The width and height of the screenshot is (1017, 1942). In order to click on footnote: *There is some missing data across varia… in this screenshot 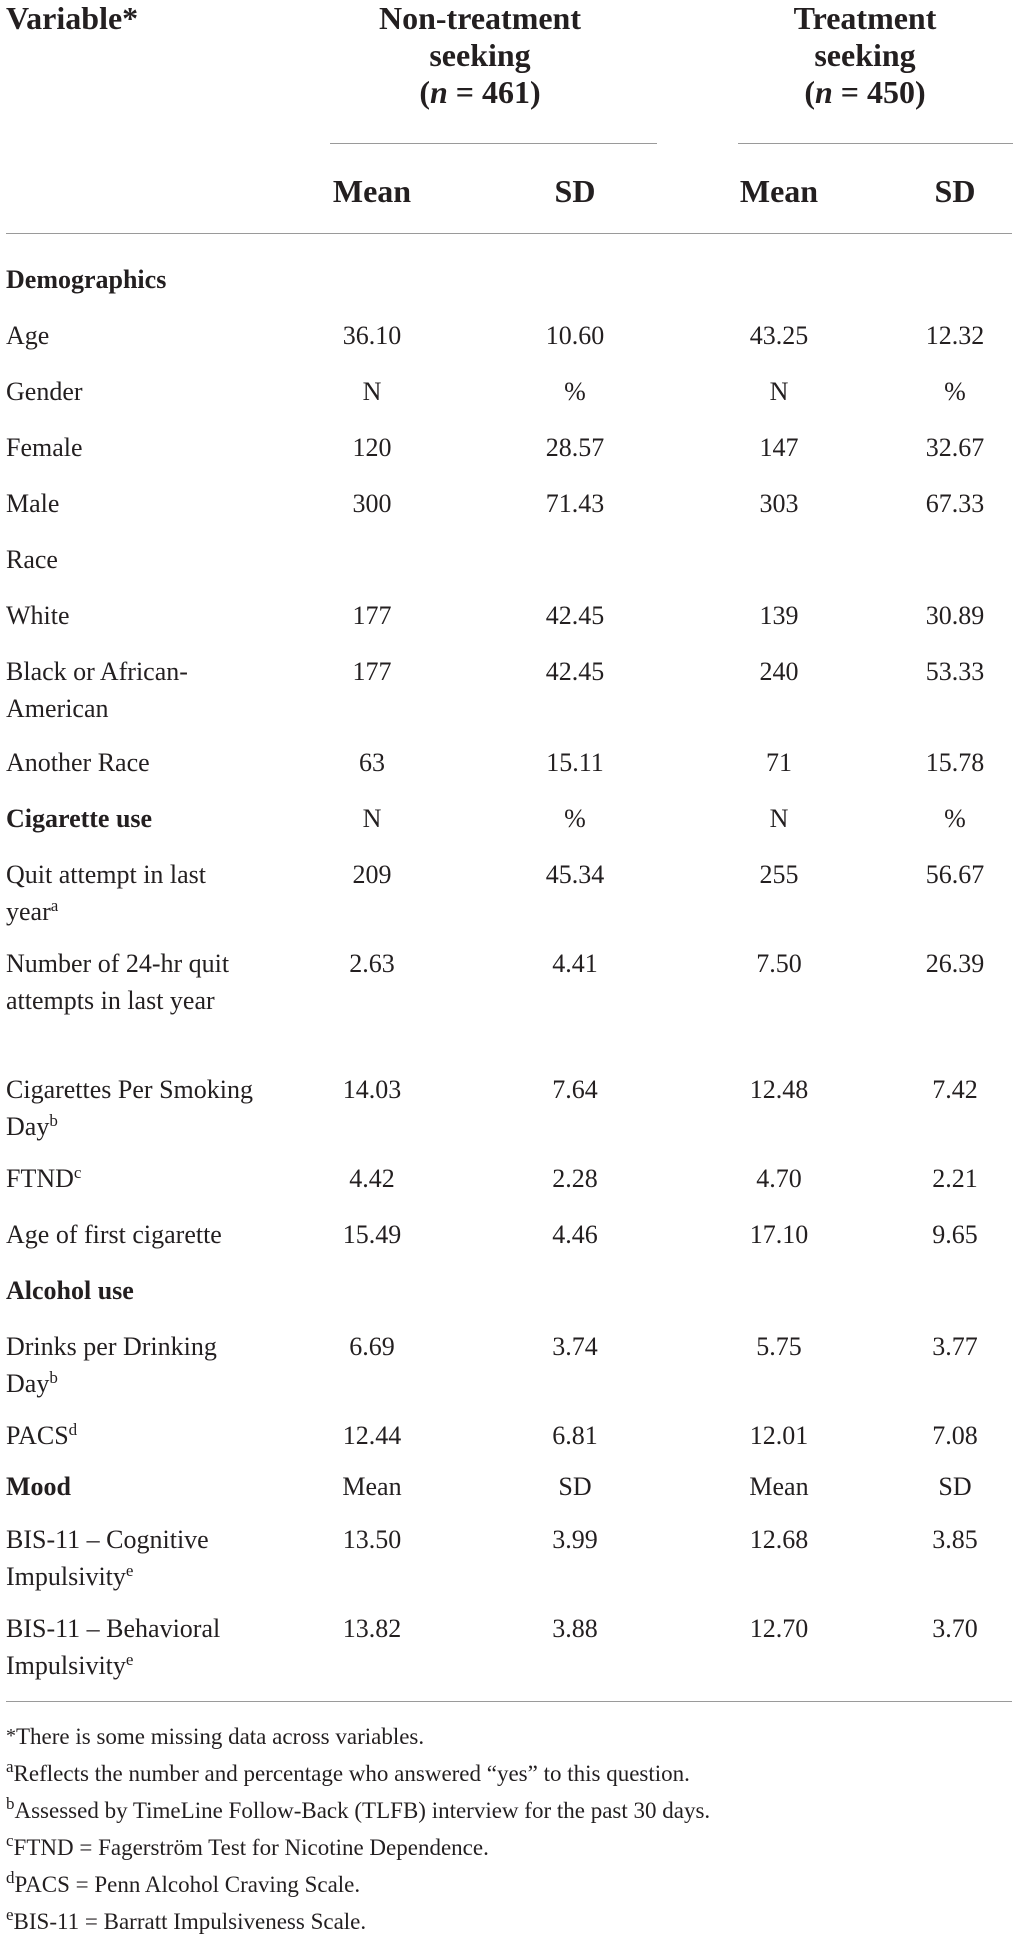, I will do `click(506, 1736)`.